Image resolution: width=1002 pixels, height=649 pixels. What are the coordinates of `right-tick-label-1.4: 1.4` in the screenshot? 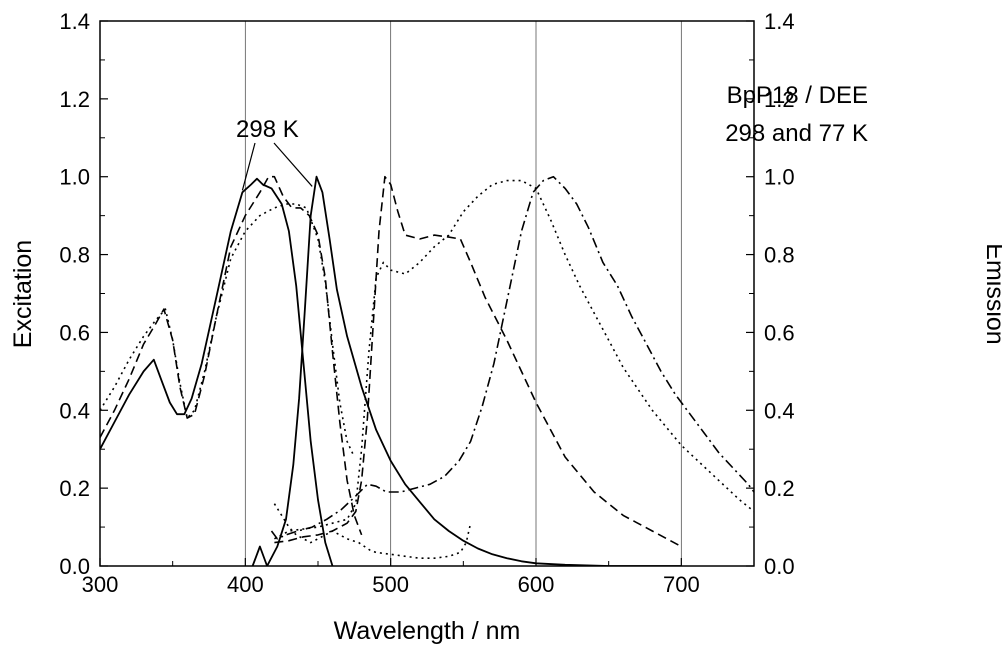 It's located at (779, 21).